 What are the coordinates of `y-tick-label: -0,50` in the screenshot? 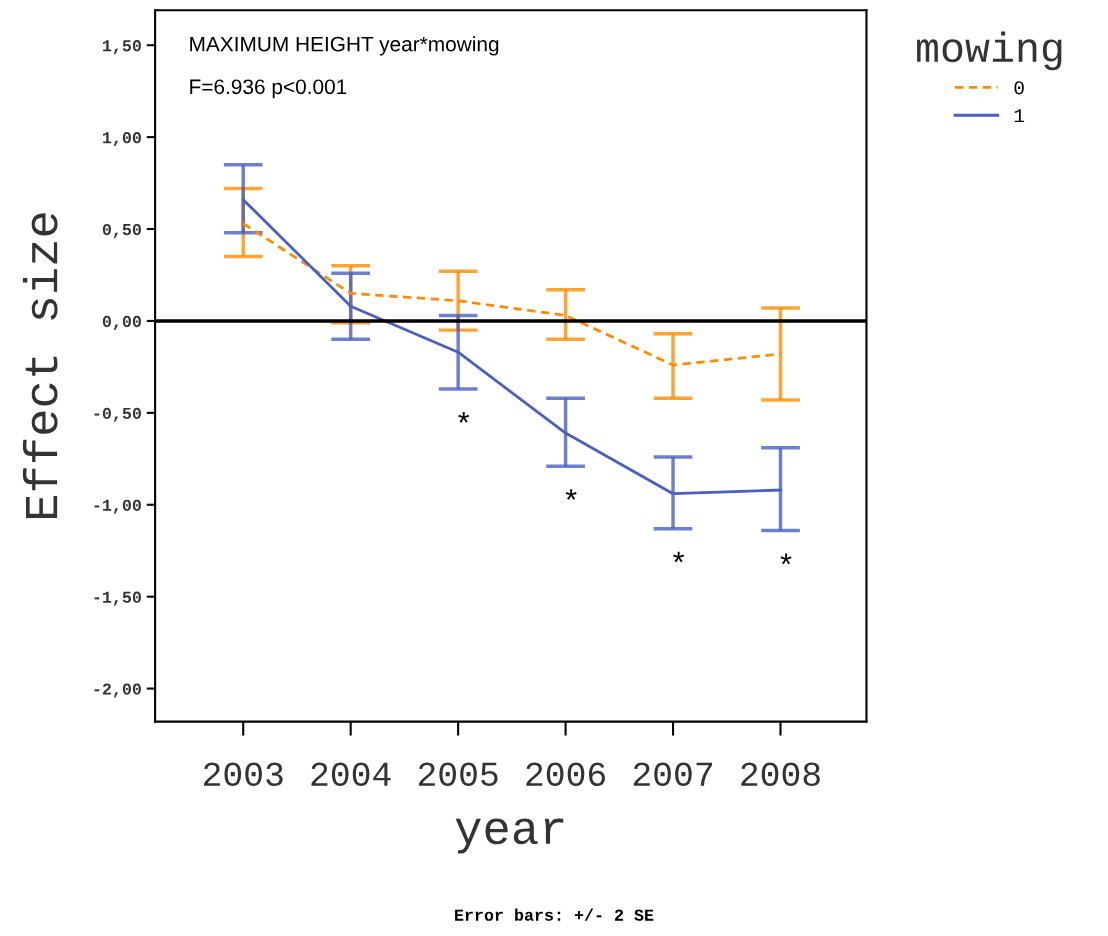 It's located at (117, 414).